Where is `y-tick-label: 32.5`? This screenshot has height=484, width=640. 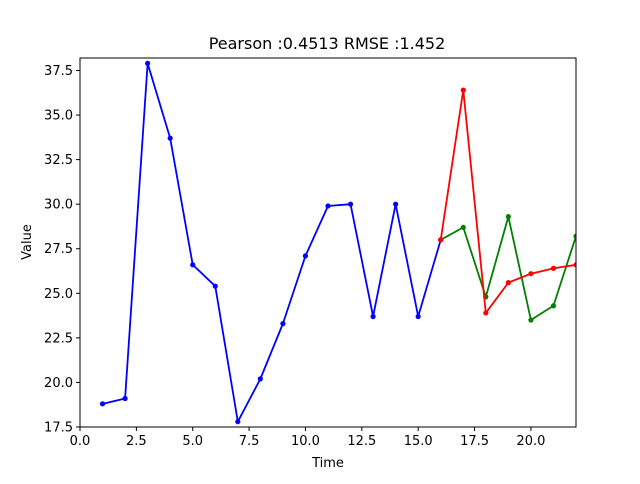
y-tick-label: 32.5 is located at coordinates (58, 160).